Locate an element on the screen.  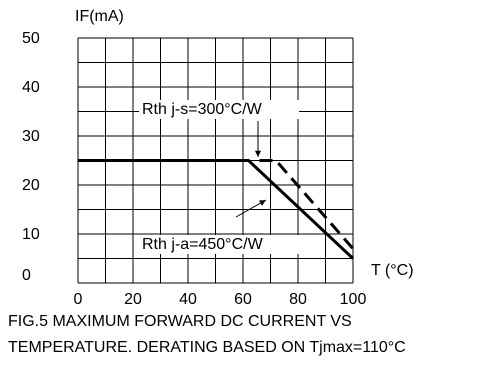
label-rth-ja-bg is located at coordinates (219, 244).